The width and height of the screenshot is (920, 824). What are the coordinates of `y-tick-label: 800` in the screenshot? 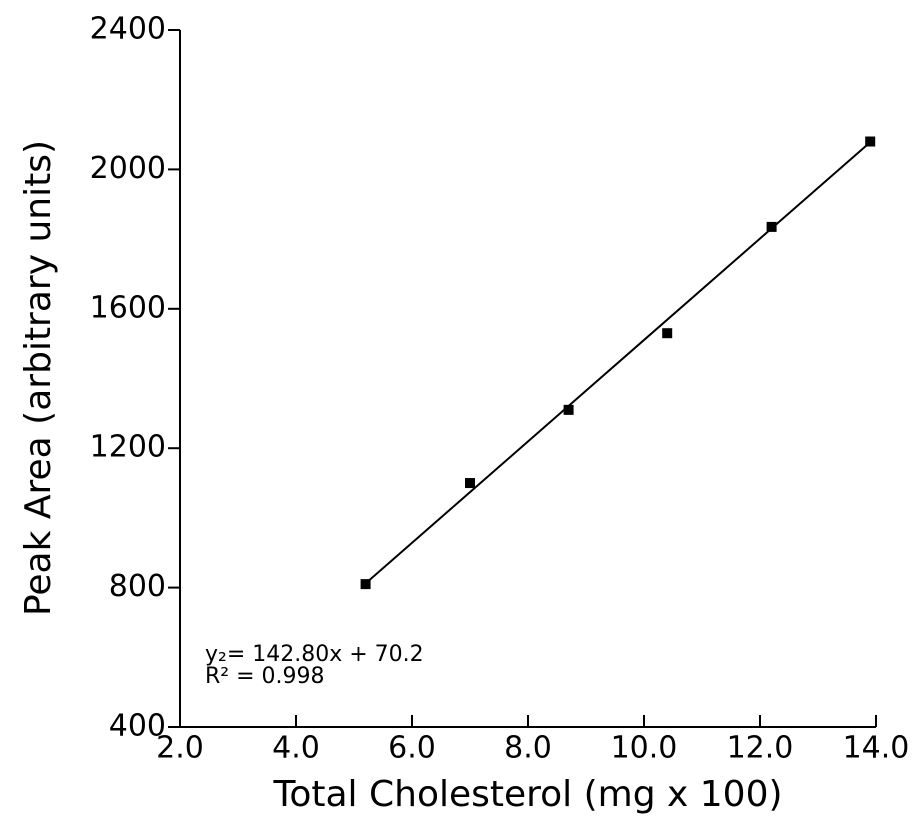 It's located at (137, 586).